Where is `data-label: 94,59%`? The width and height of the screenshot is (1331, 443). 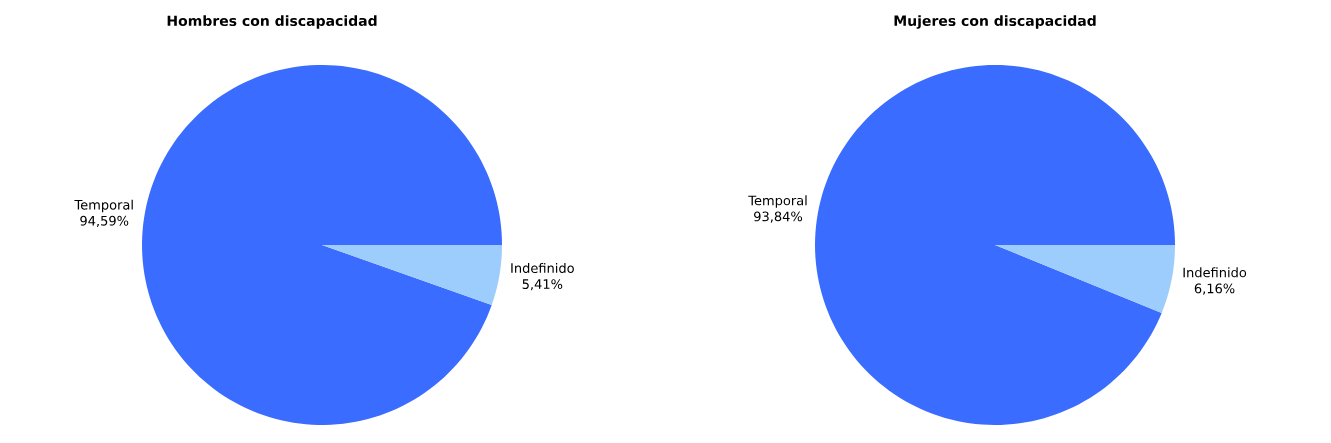 data-label: 94,59% is located at coordinates (104, 221).